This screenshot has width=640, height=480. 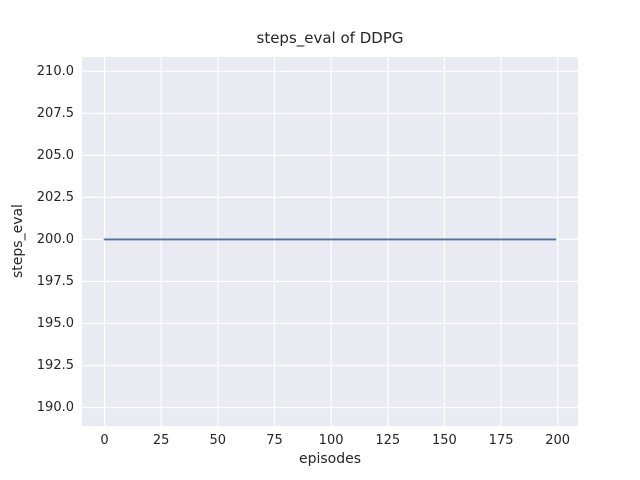 What do you see at coordinates (55, 365) in the screenshot?
I see `y-tick-label: 192.5` at bounding box center [55, 365].